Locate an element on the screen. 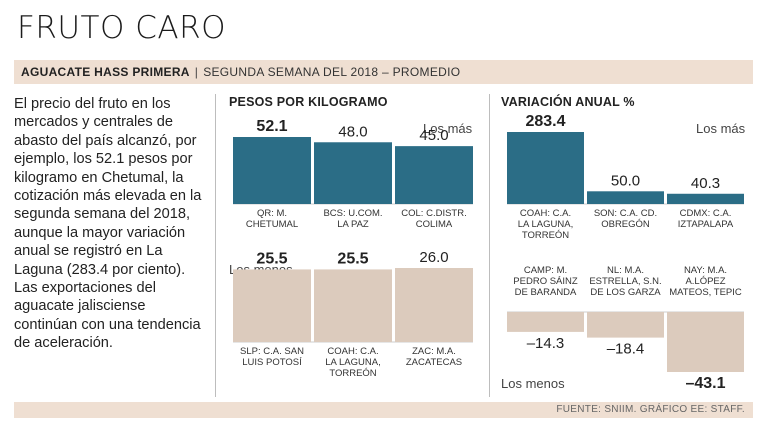  subtitle-rest: SEGUNDA SEMANA DEL 2018 – PROMEDIO is located at coordinates (332, 72).